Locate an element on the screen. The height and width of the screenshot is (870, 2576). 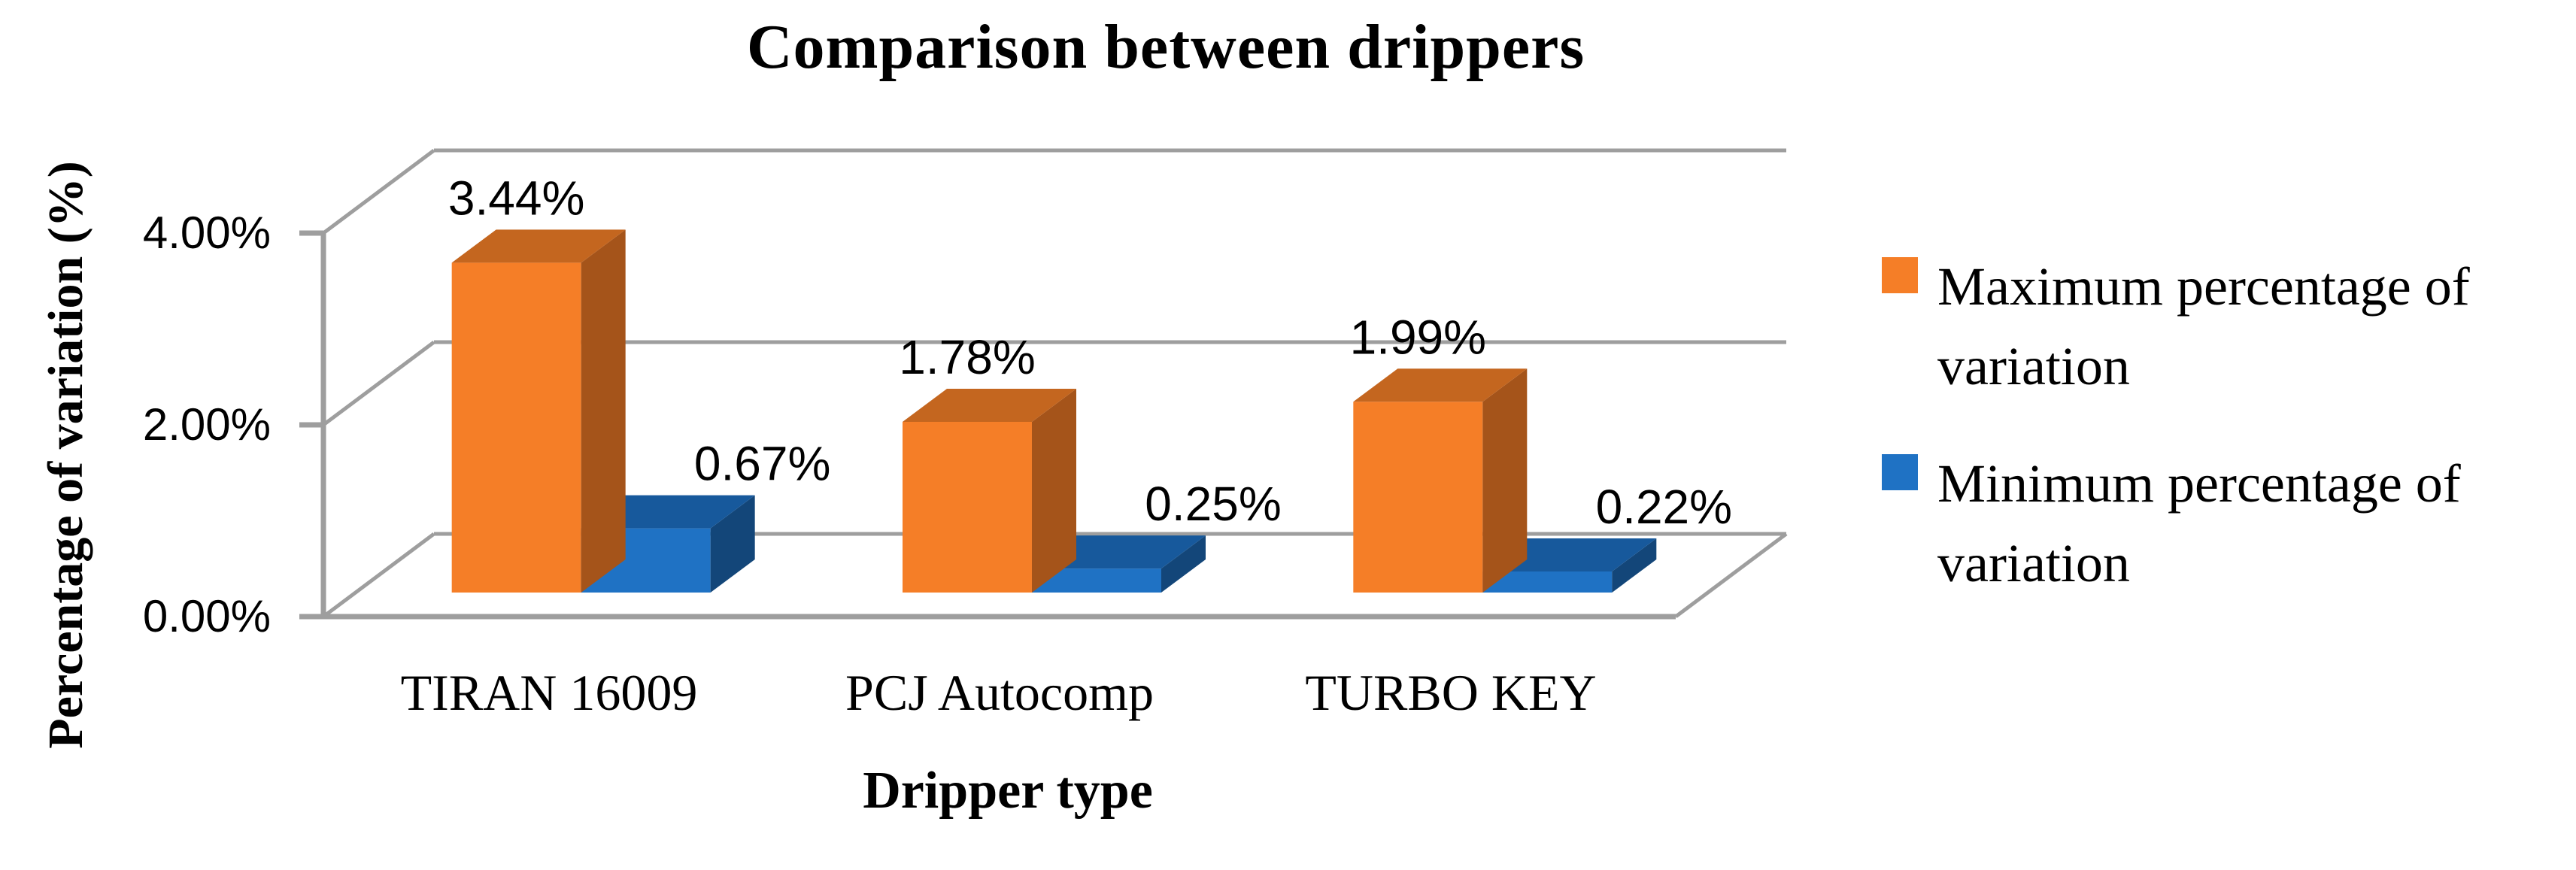
bar-front-pcj-autocomp-min is located at coordinates (1096, 581).